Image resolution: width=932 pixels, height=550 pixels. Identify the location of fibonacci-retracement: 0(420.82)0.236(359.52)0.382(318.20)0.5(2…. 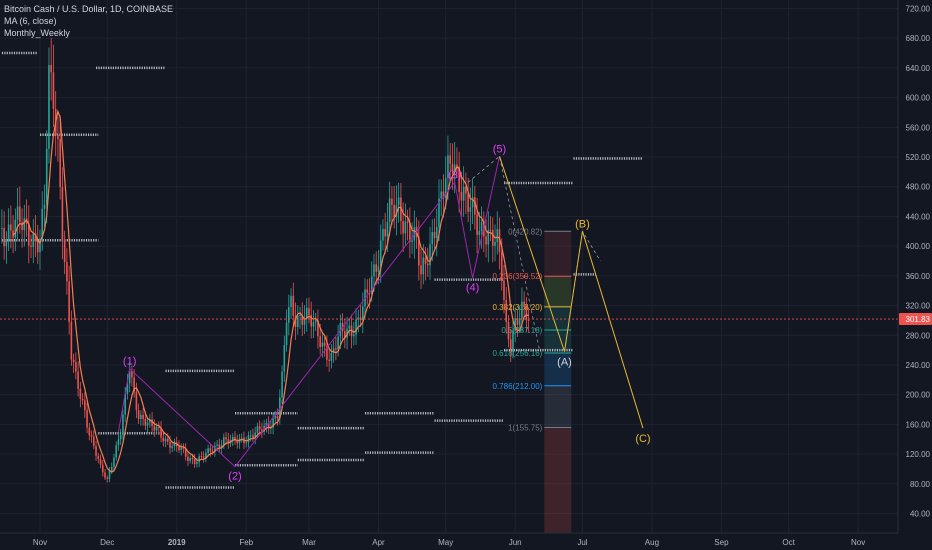
(532, 380).